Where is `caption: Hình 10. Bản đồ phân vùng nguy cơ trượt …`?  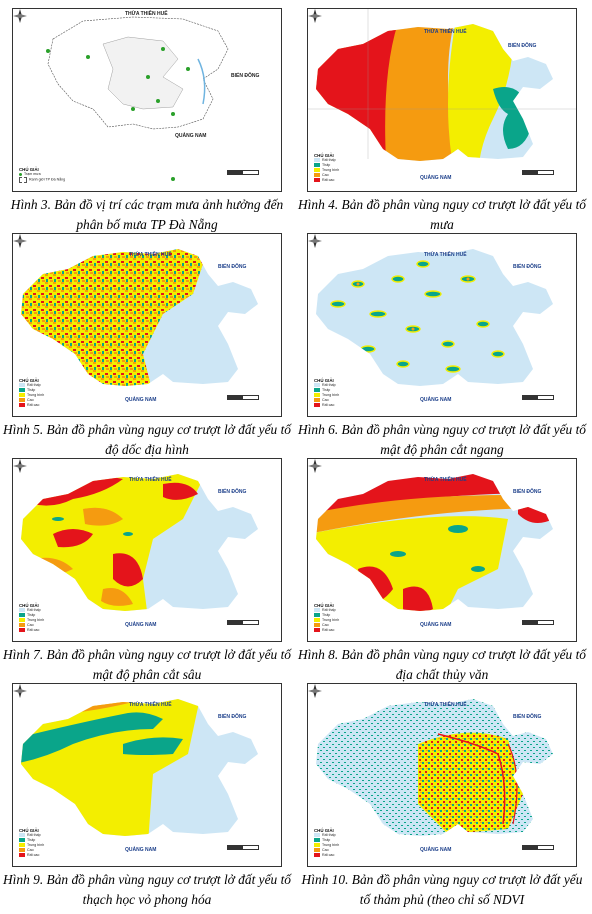 caption: Hình 10. Bản đồ phân vùng nguy cơ trượt … is located at coordinates (442, 889).